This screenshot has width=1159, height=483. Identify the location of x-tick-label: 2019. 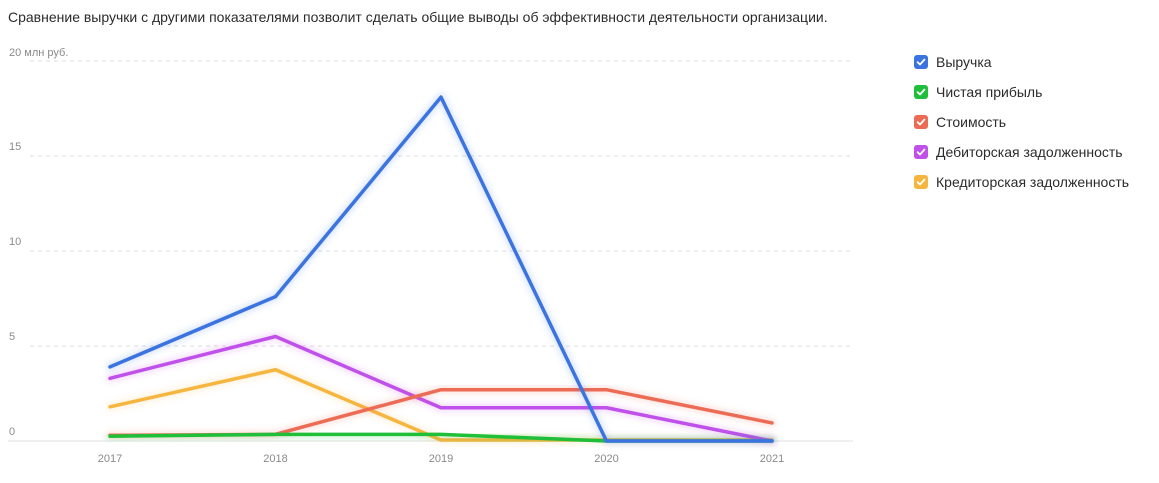
(441, 459).